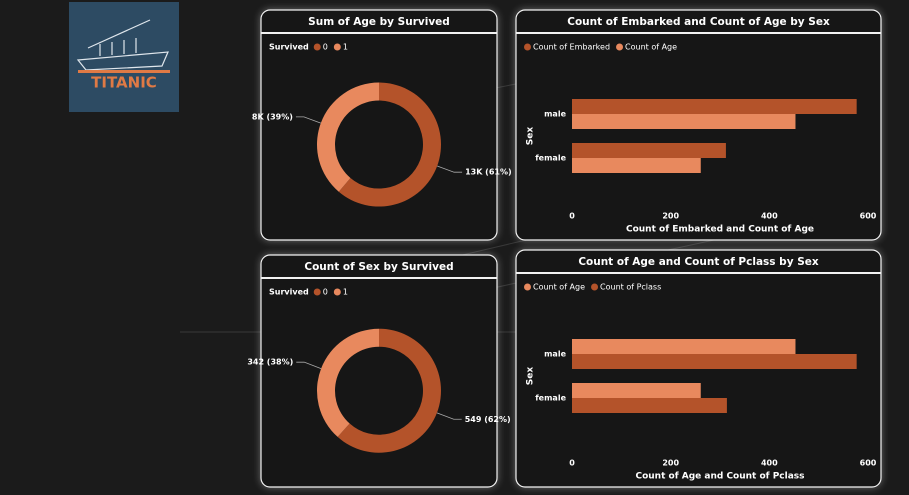 This screenshot has height=495, width=909. Describe the element at coordinates (720, 230) in the screenshot. I see `x-axis-title: Count of Embarked and Count of Age` at that location.